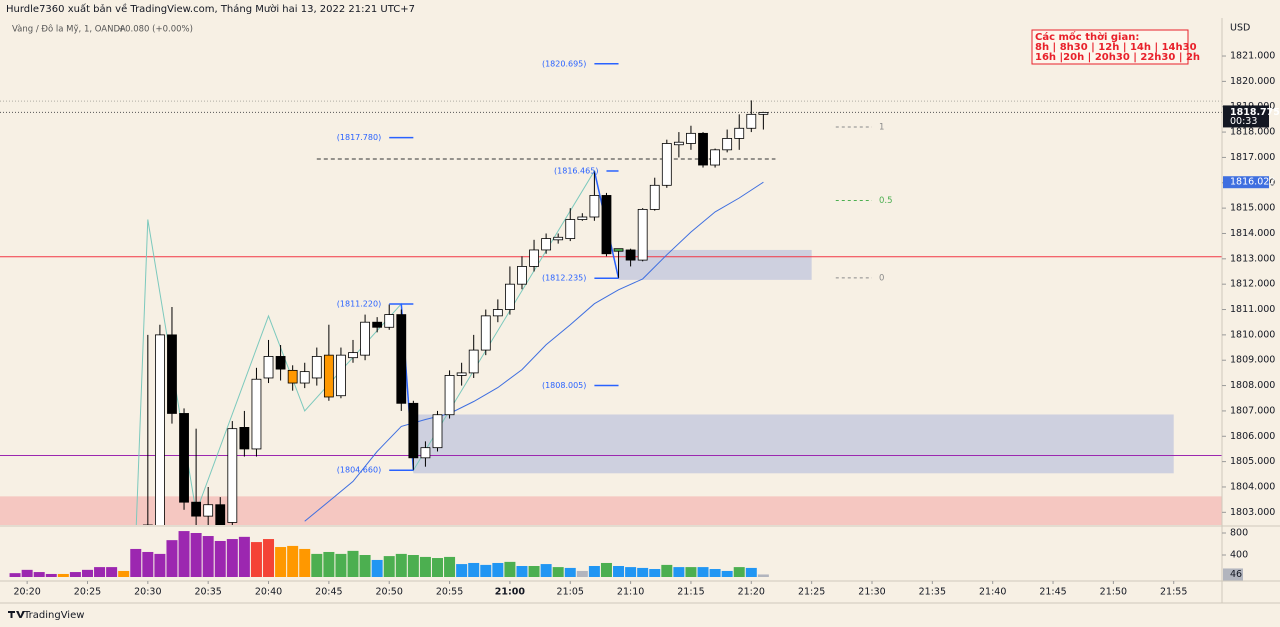  What do you see at coordinates (1236, 574) in the screenshot?
I see `volume-last: 46` at bounding box center [1236, 574].